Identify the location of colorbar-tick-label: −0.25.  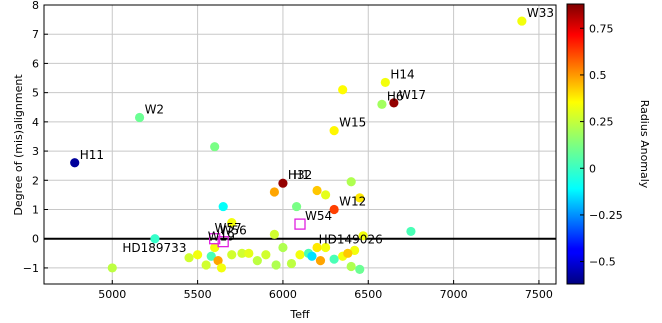
(606, 215).